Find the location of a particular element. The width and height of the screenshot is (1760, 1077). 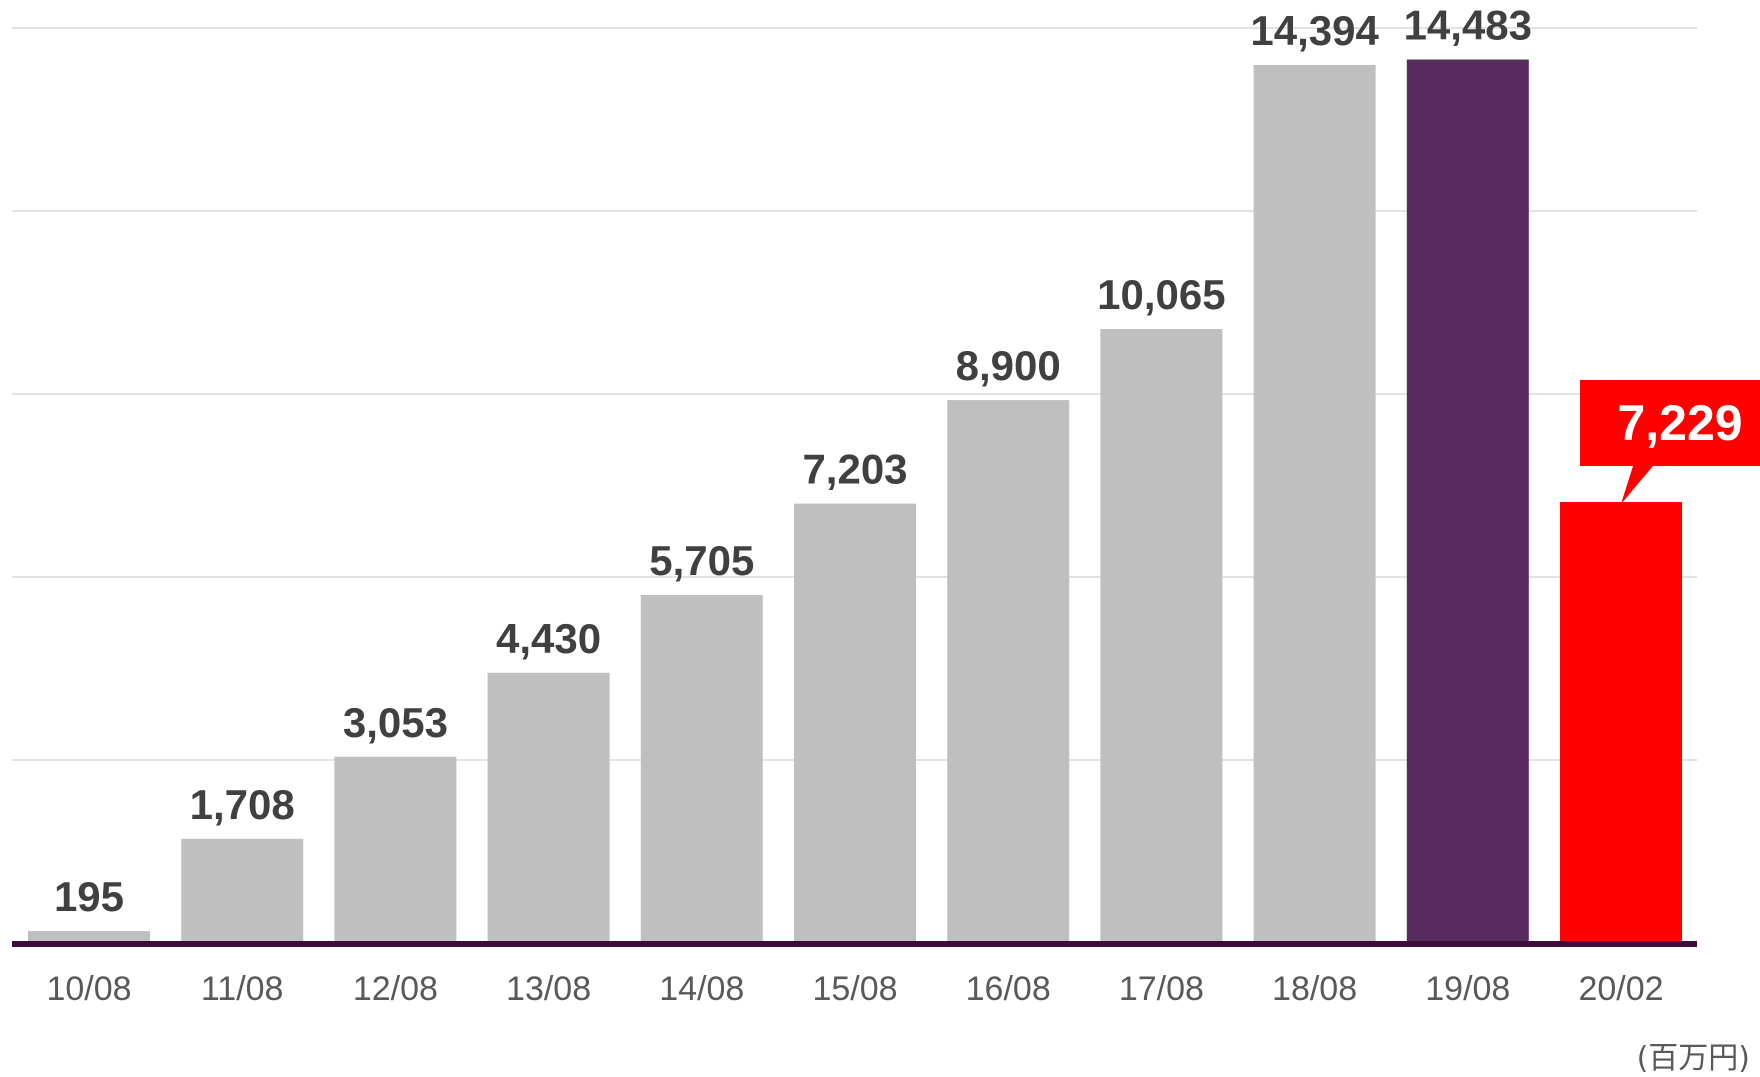

x-tick-label: 19/08 is located at coordinates (1467, 989).